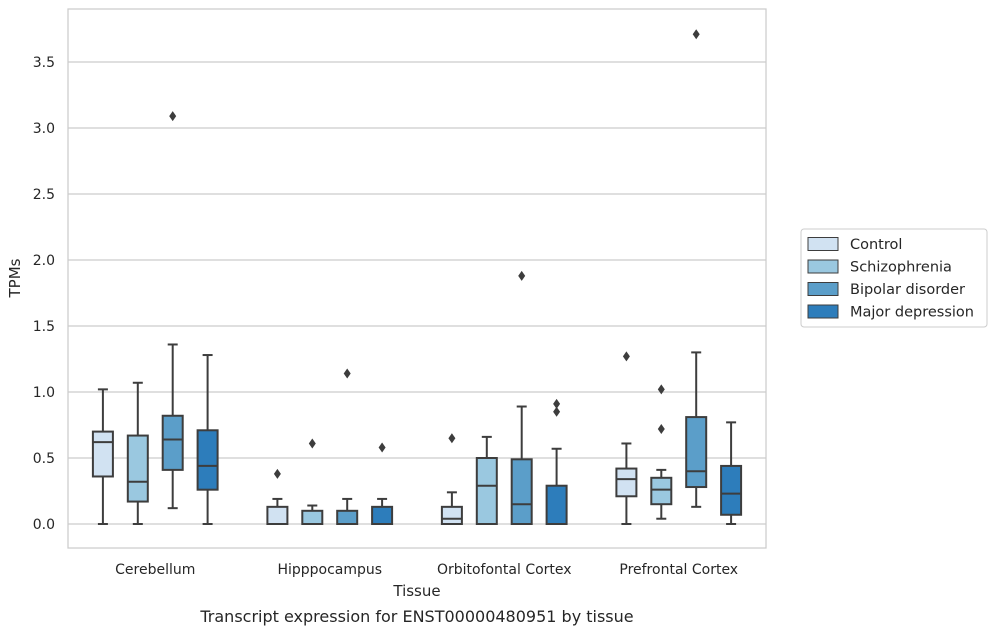 The height and width of the screenshot is (634, 997). I want to click on x-tick-label: Prefrontal Cortex, so click(678, 570).